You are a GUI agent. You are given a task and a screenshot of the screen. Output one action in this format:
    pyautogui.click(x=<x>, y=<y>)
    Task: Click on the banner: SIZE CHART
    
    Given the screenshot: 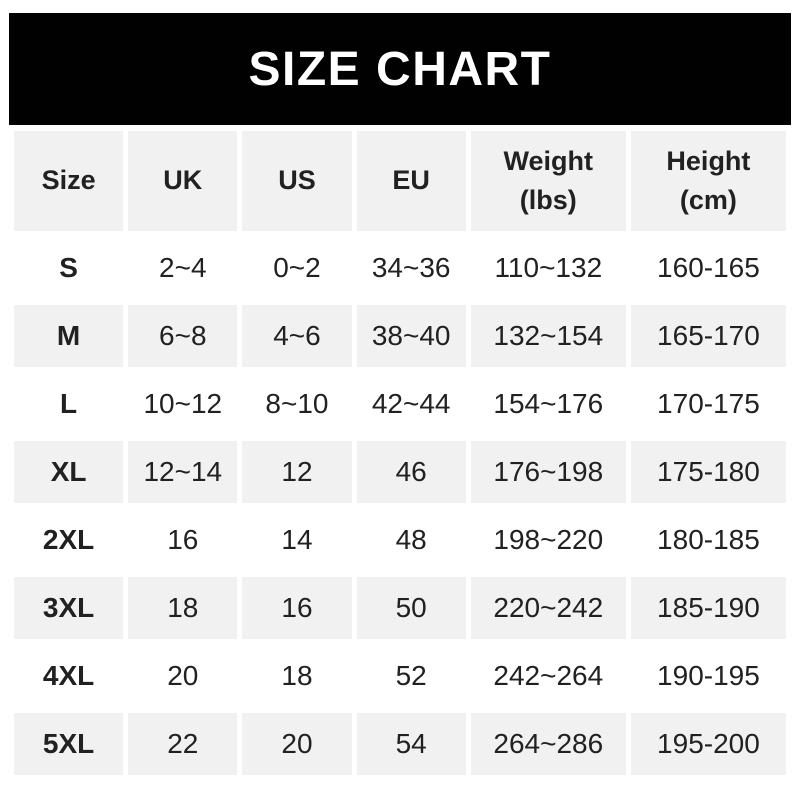 What is the action you would take?
    pyautogui.click(x=400, y=69)
    